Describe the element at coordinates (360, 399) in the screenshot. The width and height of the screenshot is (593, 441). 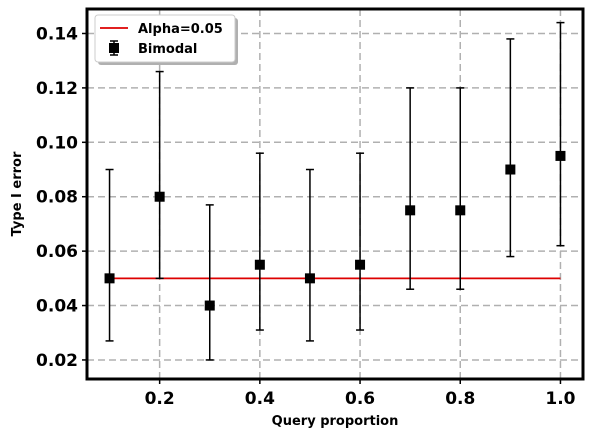
I see `x-tick-label: 0.6` at that location.